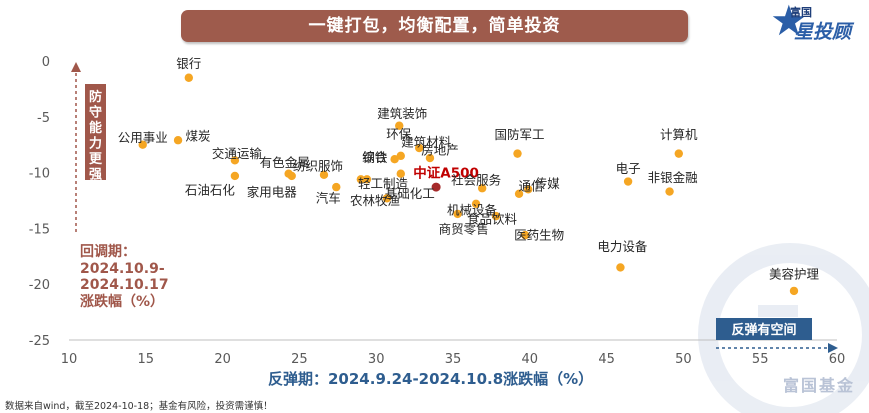  What do you see at coordinates (789, 22) in the screenshot?
I see `star-logo-icon: ★` at bounding box center [789, 22].